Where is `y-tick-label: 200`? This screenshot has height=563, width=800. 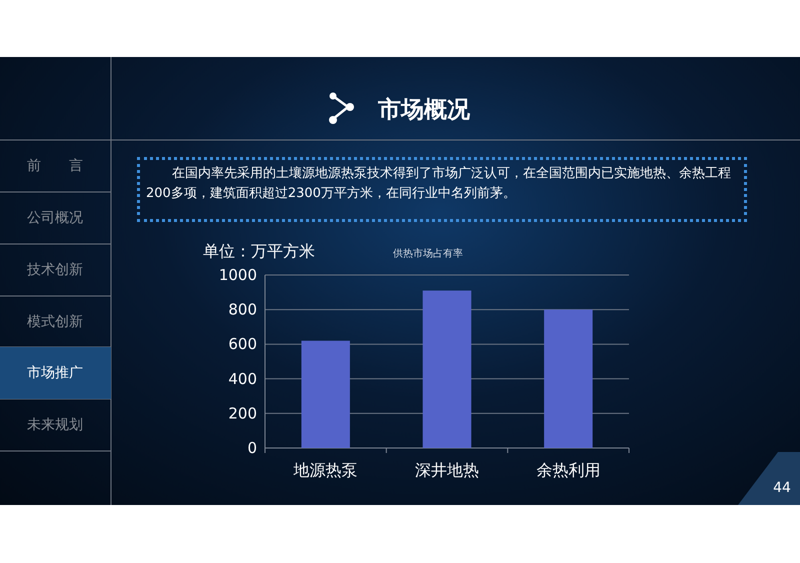
y-tick-label: 200 is located at coordinates (242, 413).